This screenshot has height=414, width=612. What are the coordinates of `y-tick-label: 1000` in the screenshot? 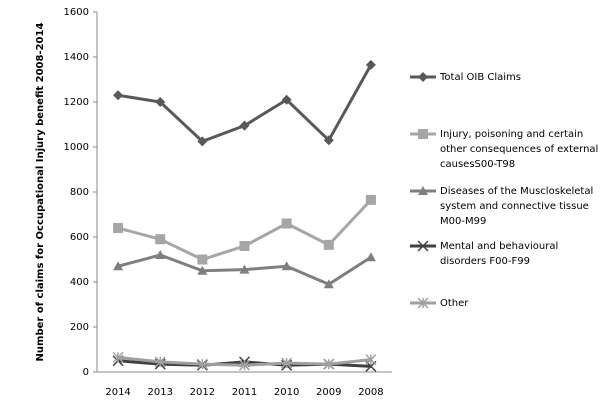 It's located at (76, 147).